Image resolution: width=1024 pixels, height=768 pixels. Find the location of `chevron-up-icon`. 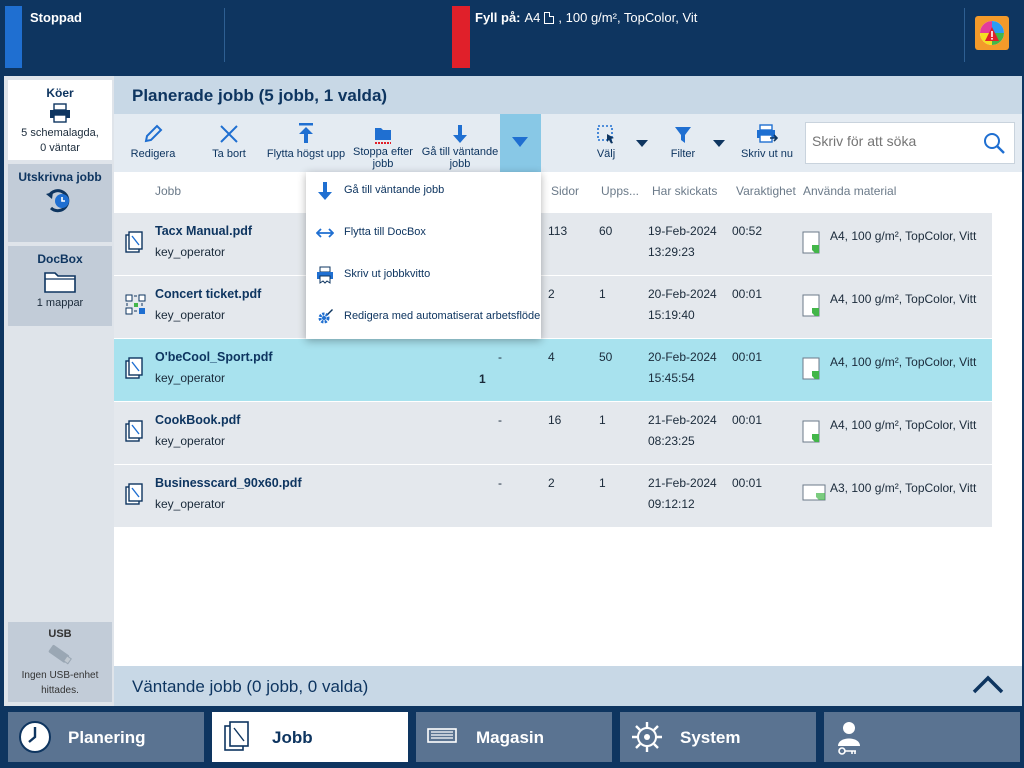

chevron-up-icon is located at coordinates (988, 686).